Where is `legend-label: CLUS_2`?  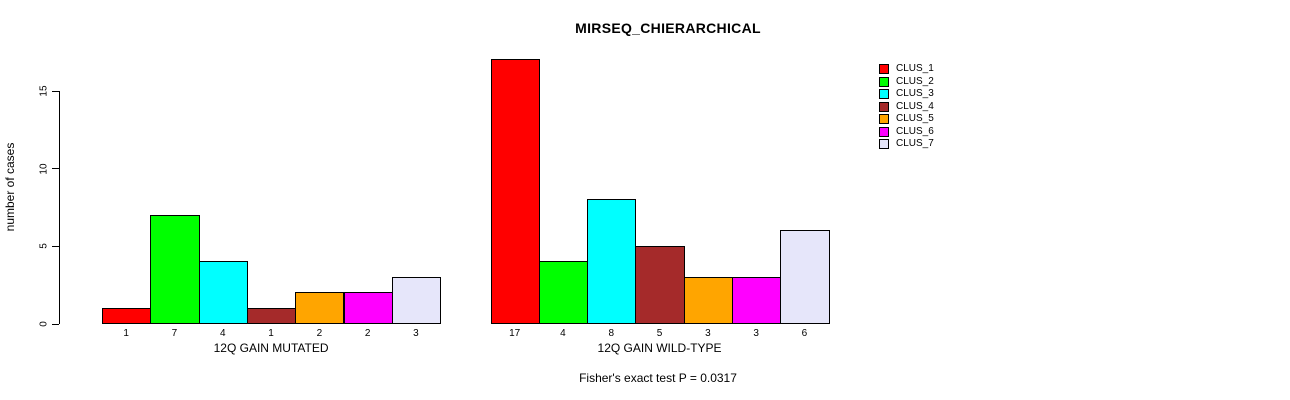 legend-label: CLUS_2 is located at coordinates (915, 81).